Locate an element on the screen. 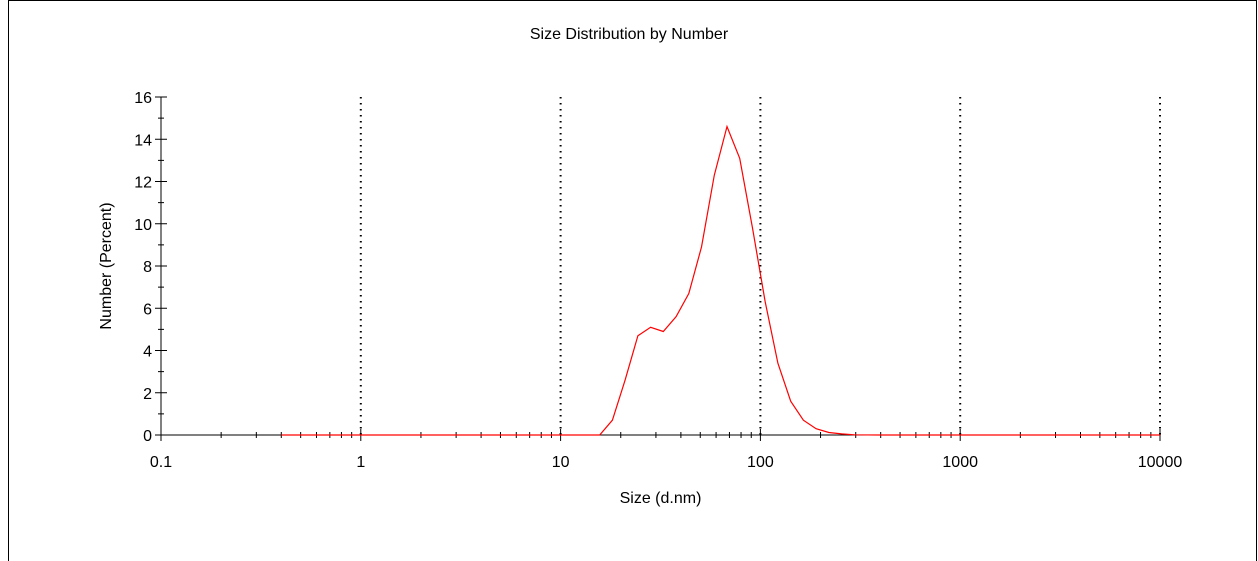 The width and height of the screenshot is (1258, 561). y-tick-label: 2 is located at coordinates (147, 394).